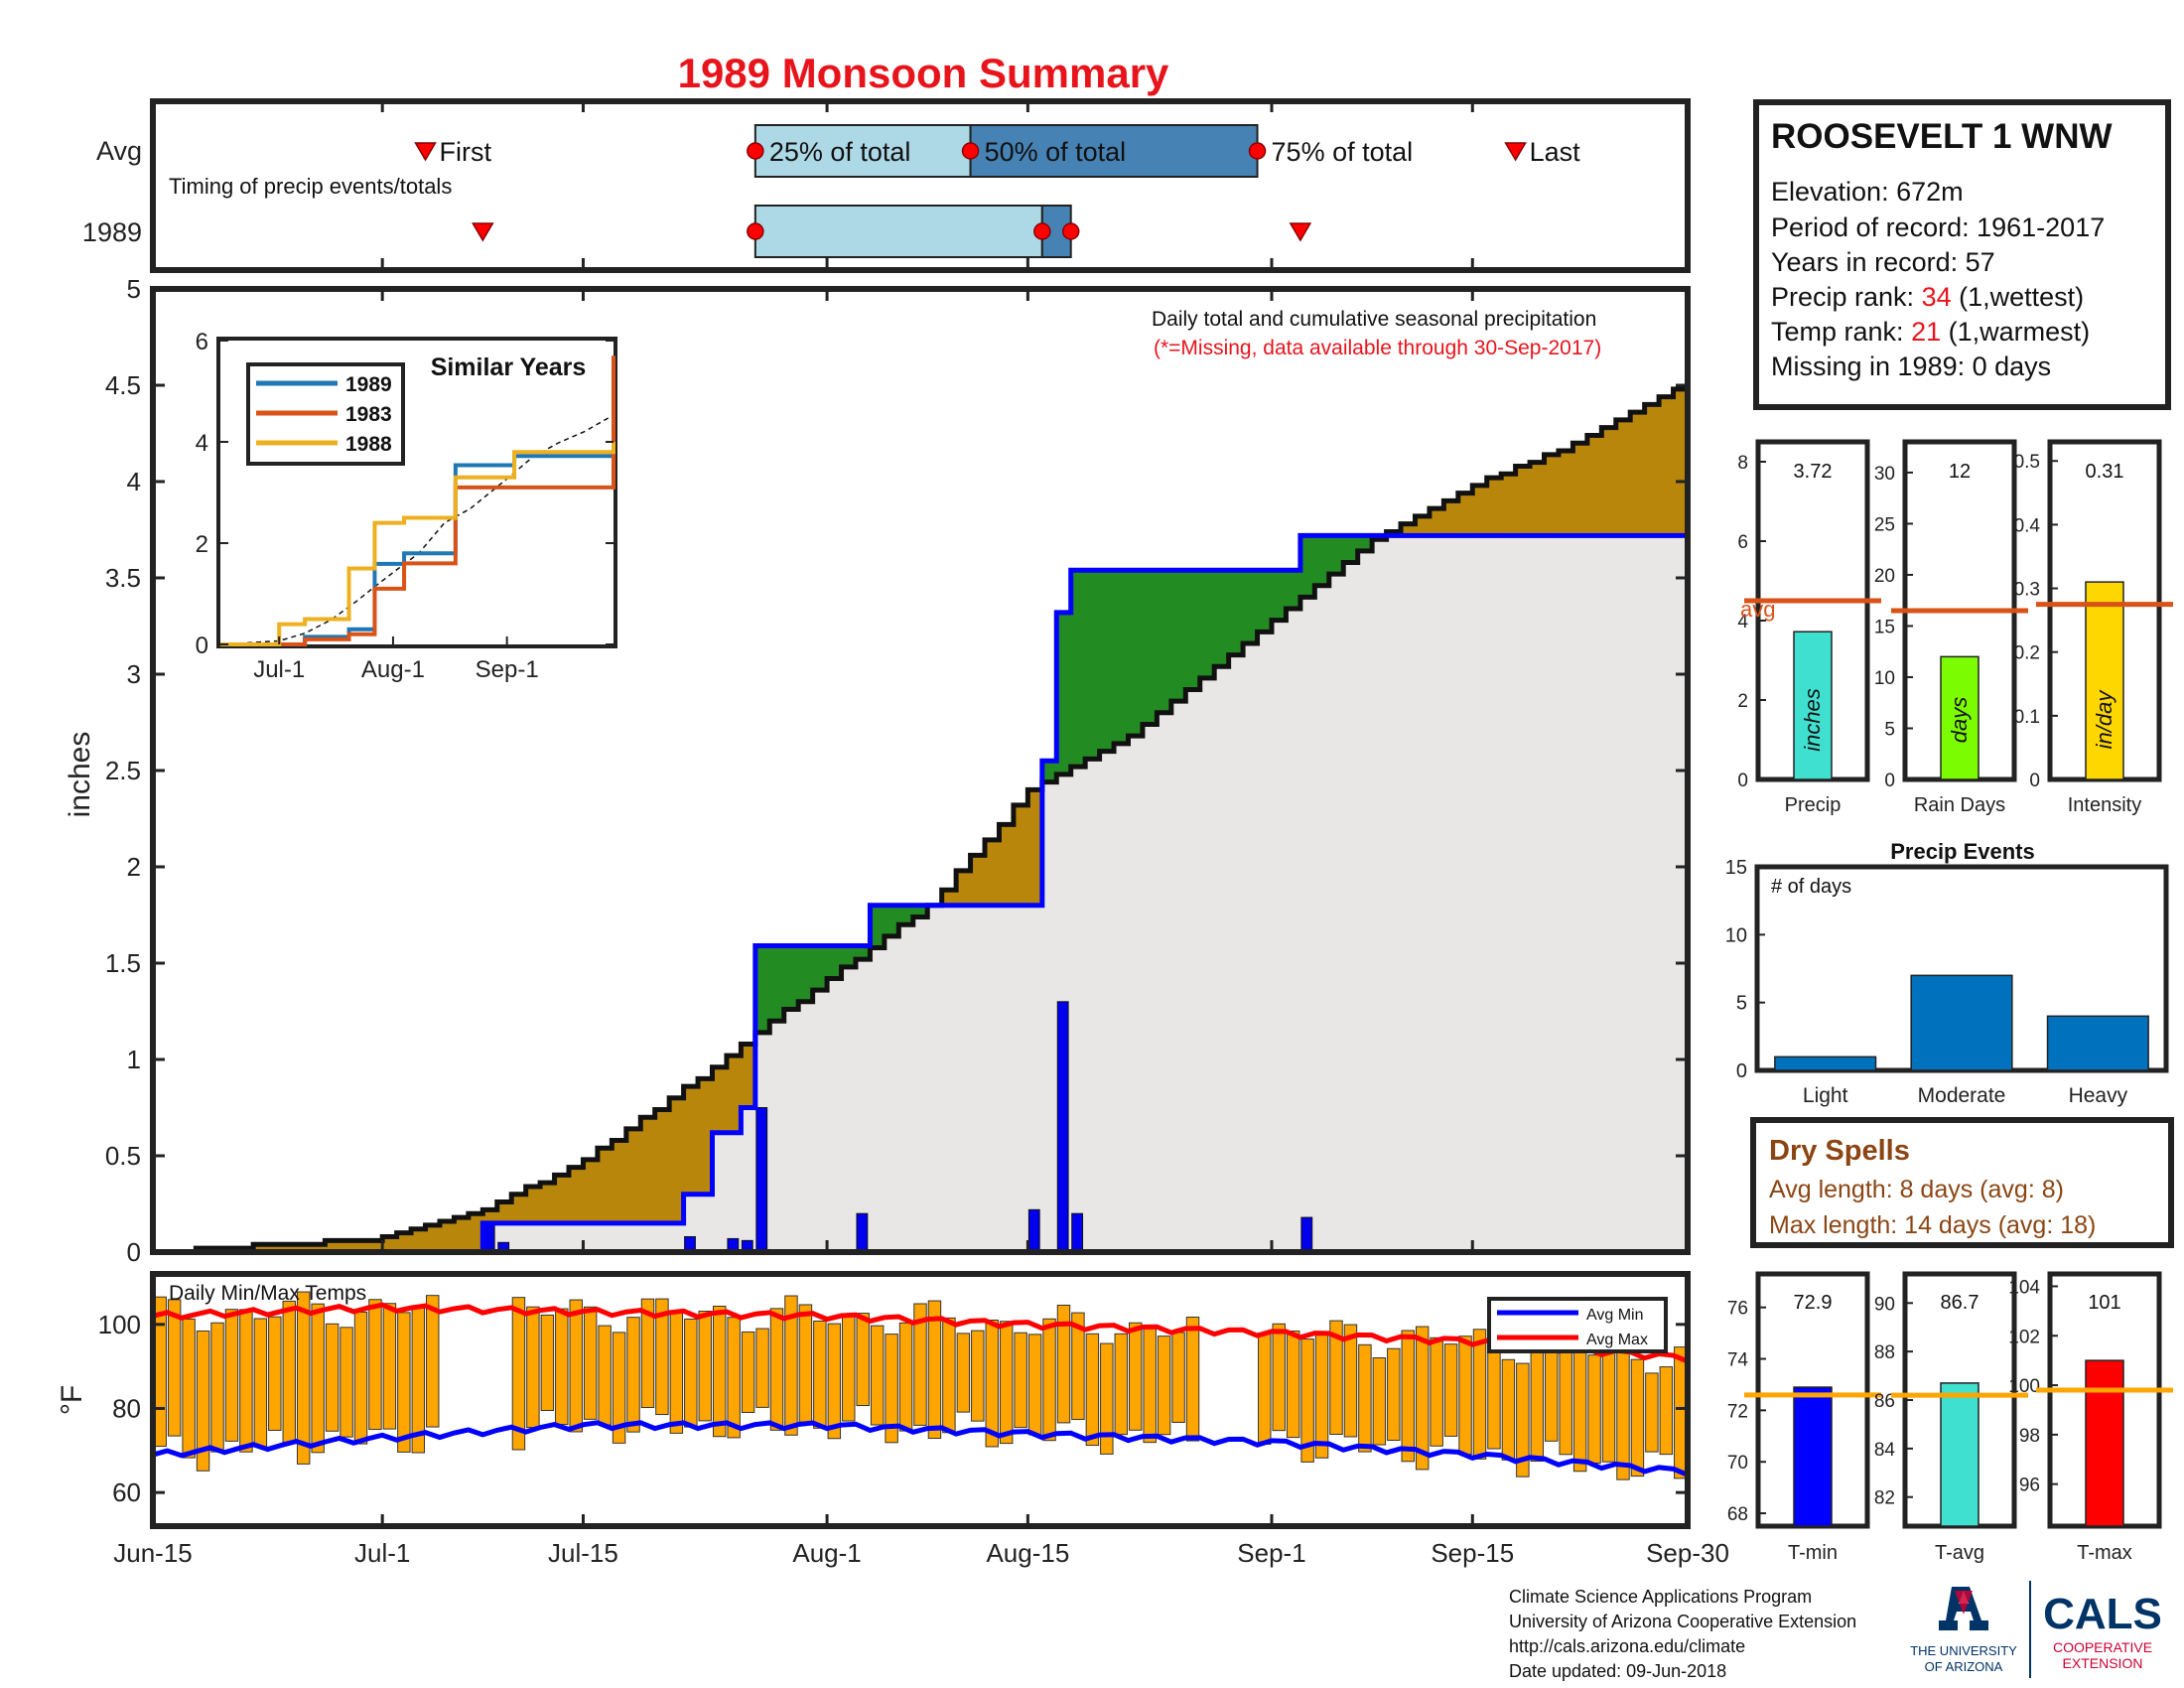 Image resolution: width=2184 pixels, height=1688 pixels. I want to click on summary-unit-precip: inches, so click(1812, 720).